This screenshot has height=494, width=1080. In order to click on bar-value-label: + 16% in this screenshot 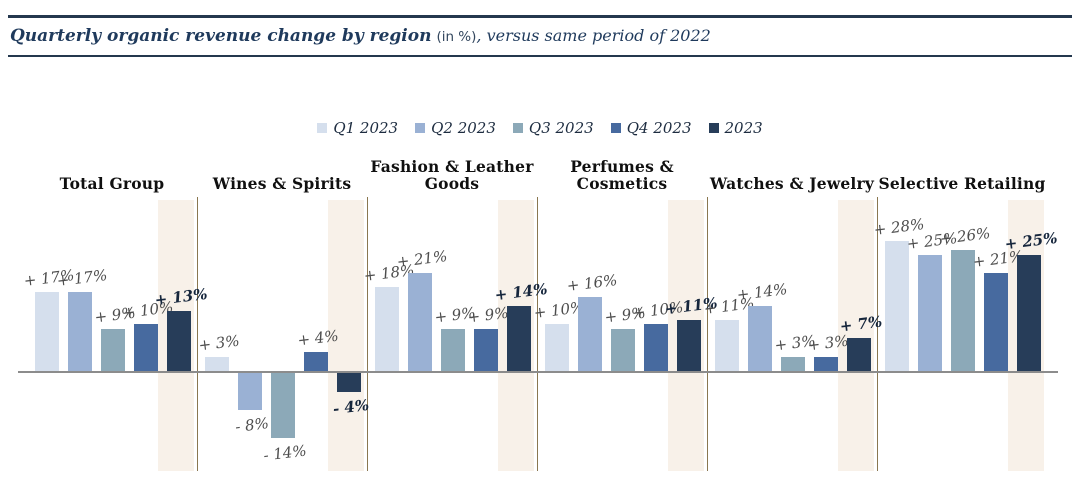, I will do `click(592, 283)`.